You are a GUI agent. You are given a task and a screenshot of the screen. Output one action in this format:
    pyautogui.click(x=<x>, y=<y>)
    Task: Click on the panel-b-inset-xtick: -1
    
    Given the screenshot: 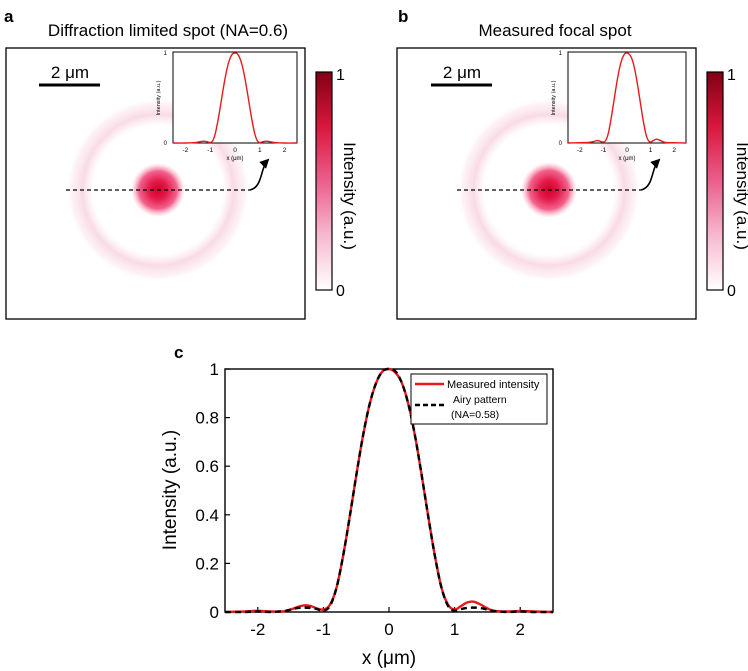 What is the action you would take?
    pyautogui.click(x=604, y=150)
    